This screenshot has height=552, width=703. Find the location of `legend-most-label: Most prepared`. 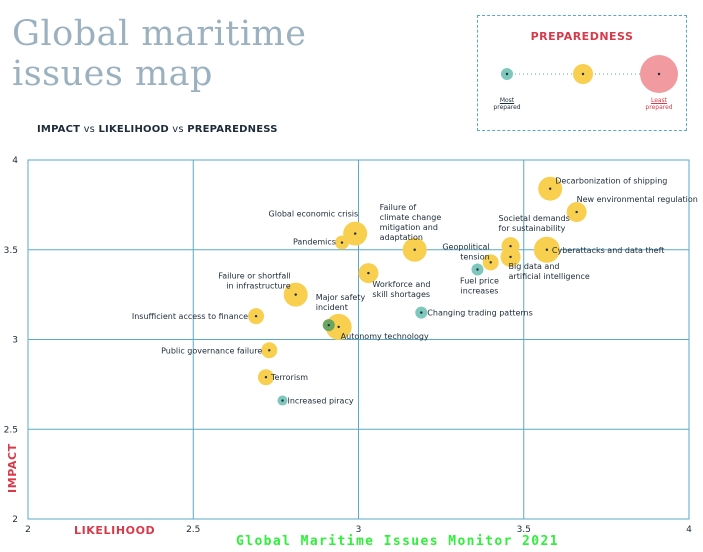

legend-most-label: Most prepared is located at coordinates (507, 104).